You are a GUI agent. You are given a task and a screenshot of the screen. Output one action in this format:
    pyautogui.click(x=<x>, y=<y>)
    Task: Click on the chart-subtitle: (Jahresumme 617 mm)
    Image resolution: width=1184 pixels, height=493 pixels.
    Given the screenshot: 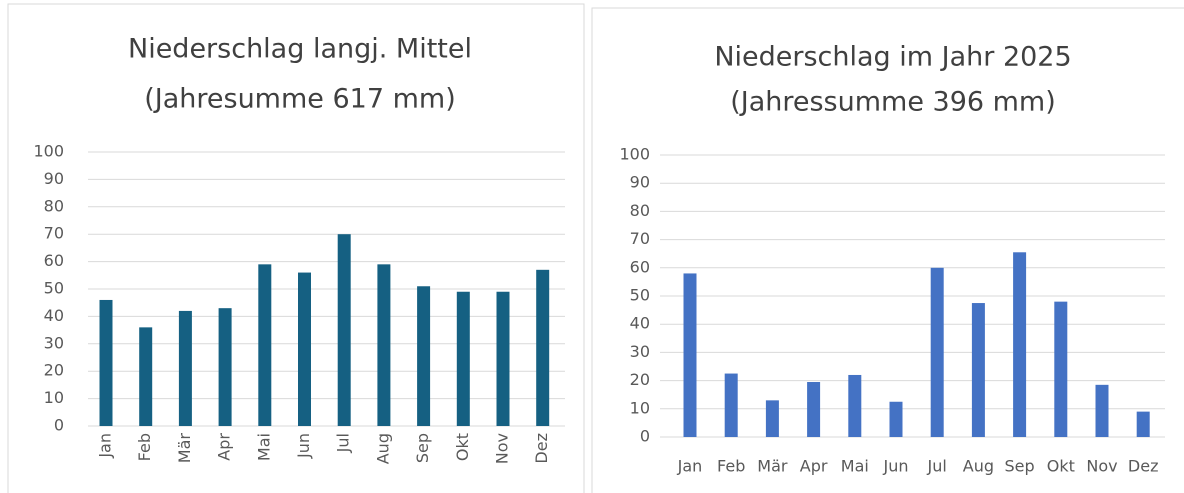 What is the action you would take?
    pyautogui.click(x=300, y=99)
    